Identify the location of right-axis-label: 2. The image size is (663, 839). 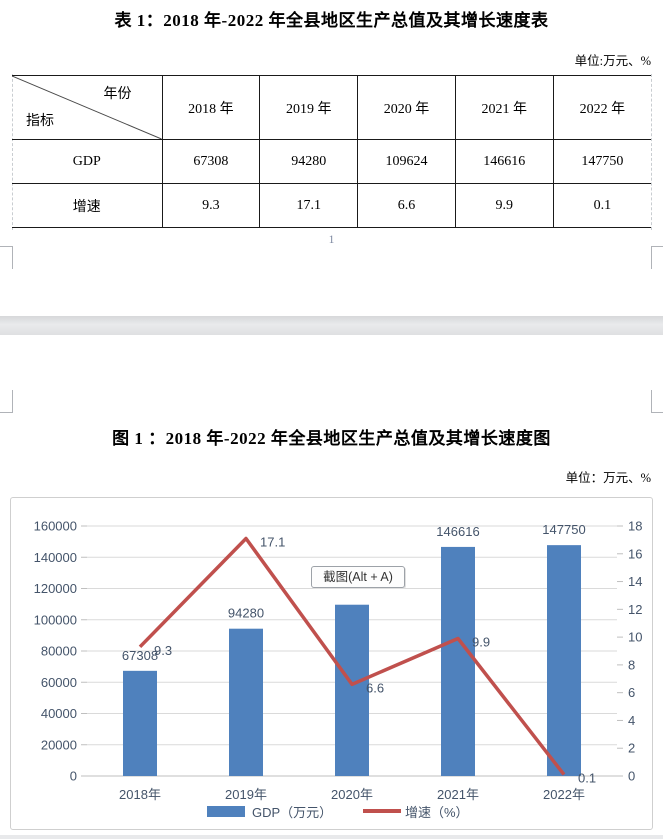
(631, 748).